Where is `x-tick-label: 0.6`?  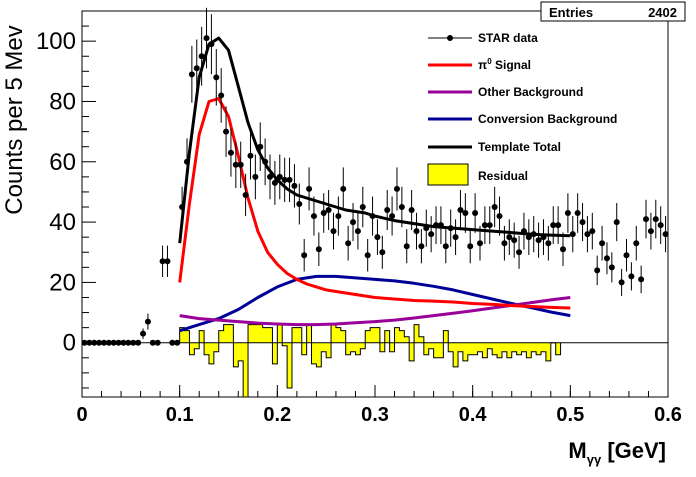 x-tick-label: 0.6 is located at coordinates (668, 415).